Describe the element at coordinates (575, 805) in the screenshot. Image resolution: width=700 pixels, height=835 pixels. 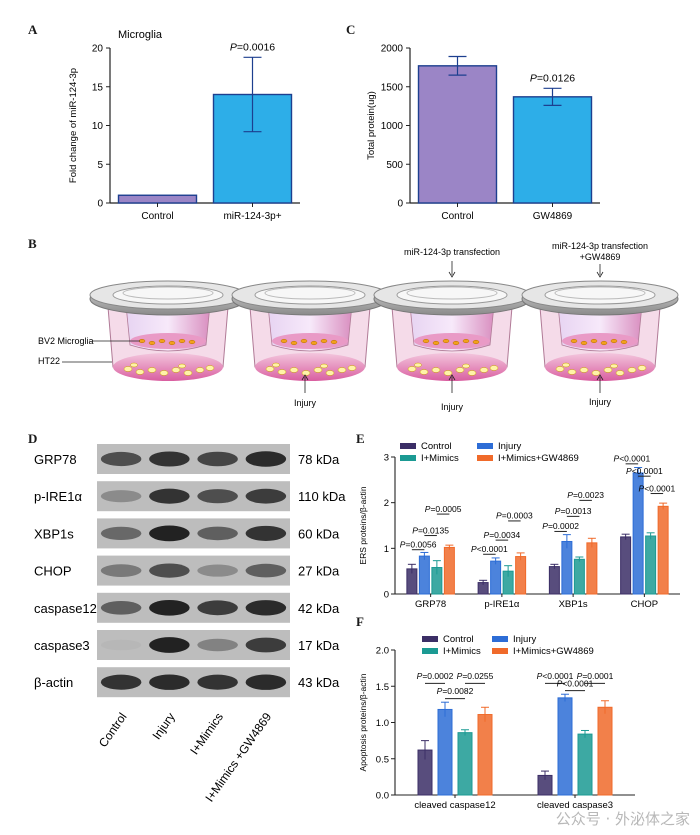
I see `x-tick-label: cleaved caspase3` at that location.